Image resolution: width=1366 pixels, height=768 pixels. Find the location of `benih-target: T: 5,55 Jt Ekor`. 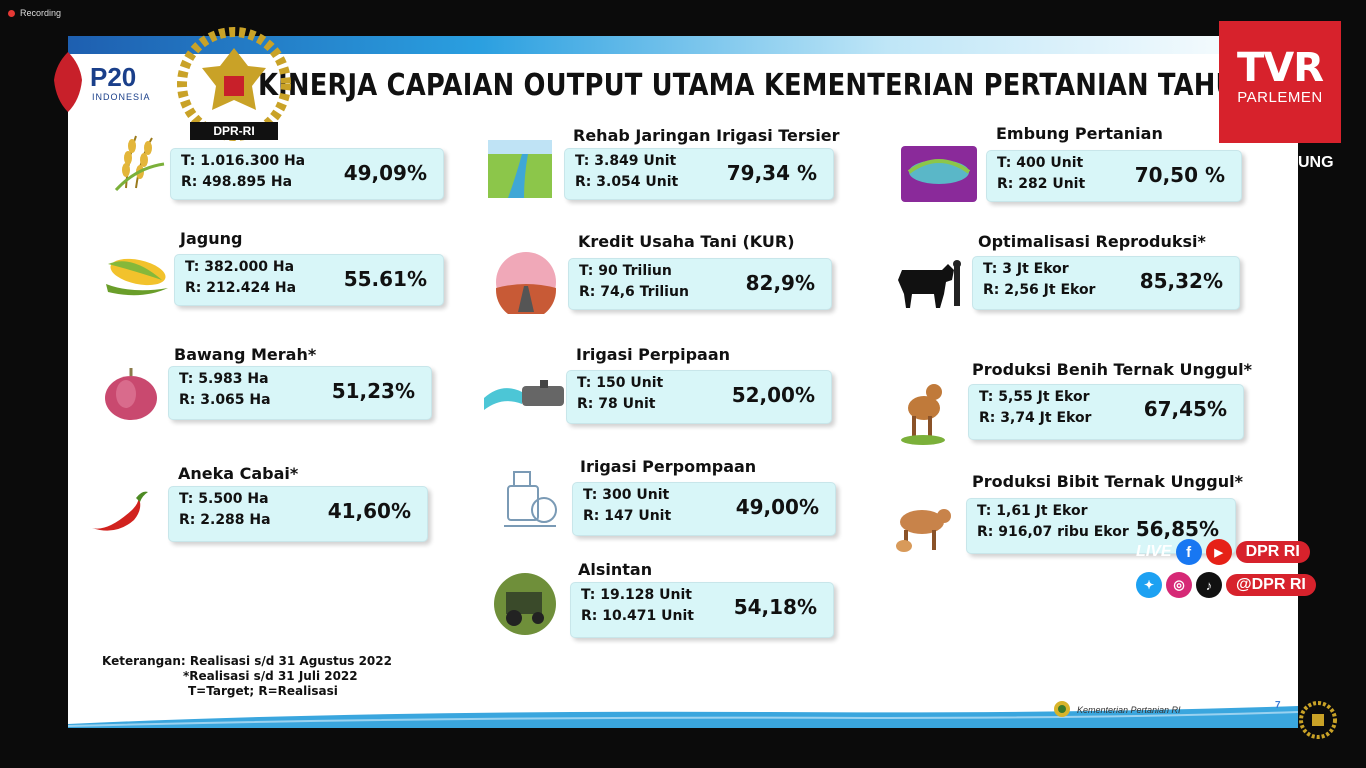

benih-target: T: 5,55 Jt Ekor is located at coordinates (1034, 397).